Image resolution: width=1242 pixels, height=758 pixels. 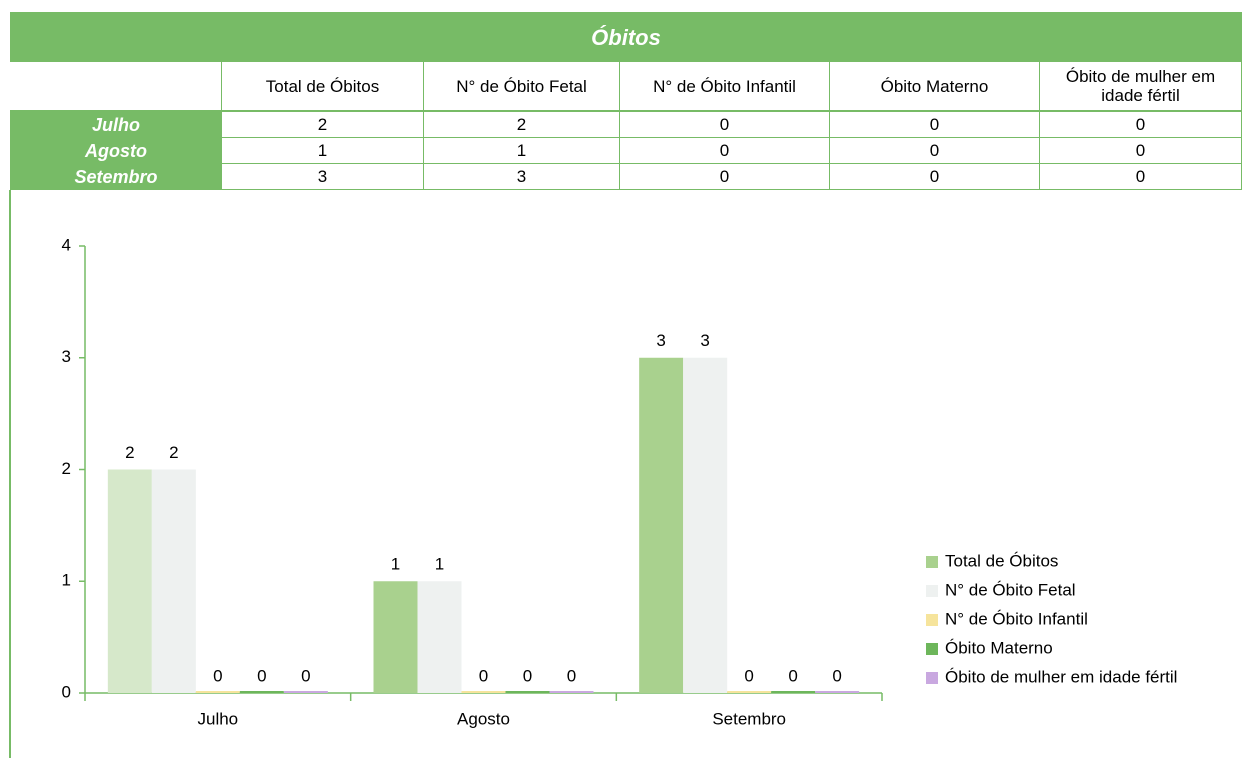 What do you see at coordinates (1141, 87) in the screenshot?
I see `column-header: Óbito de mulher em idade fértil` at bounding box center [1141, 87].